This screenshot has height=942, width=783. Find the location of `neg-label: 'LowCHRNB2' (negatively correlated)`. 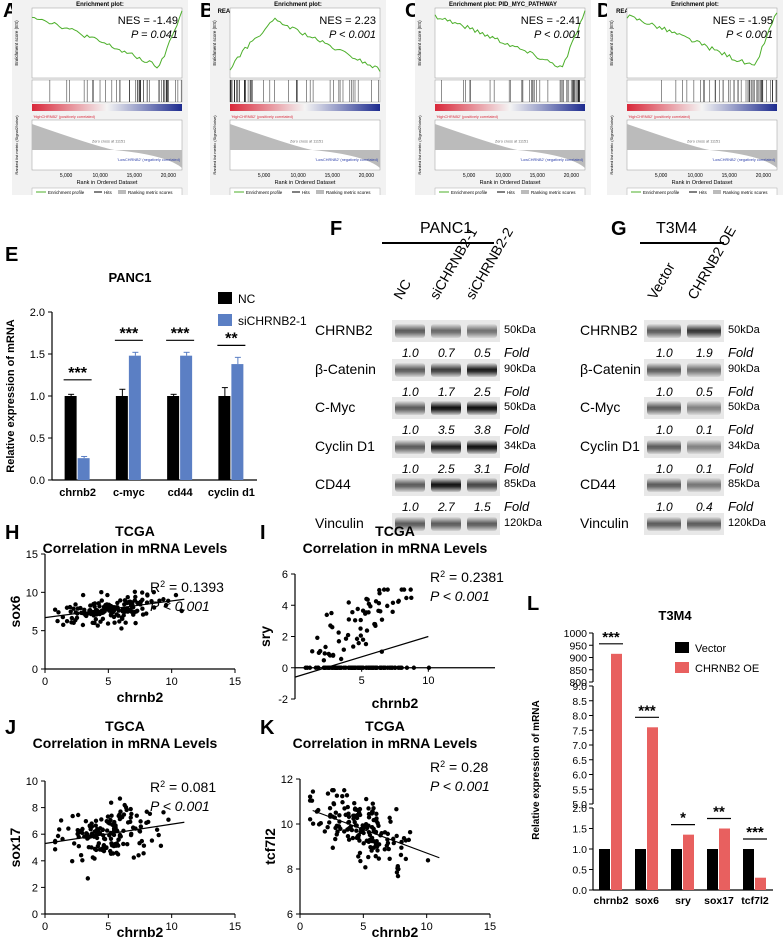

neg-label: 'LowCHRNB2' (negatively correlated) is located at coordinates (148, 160).